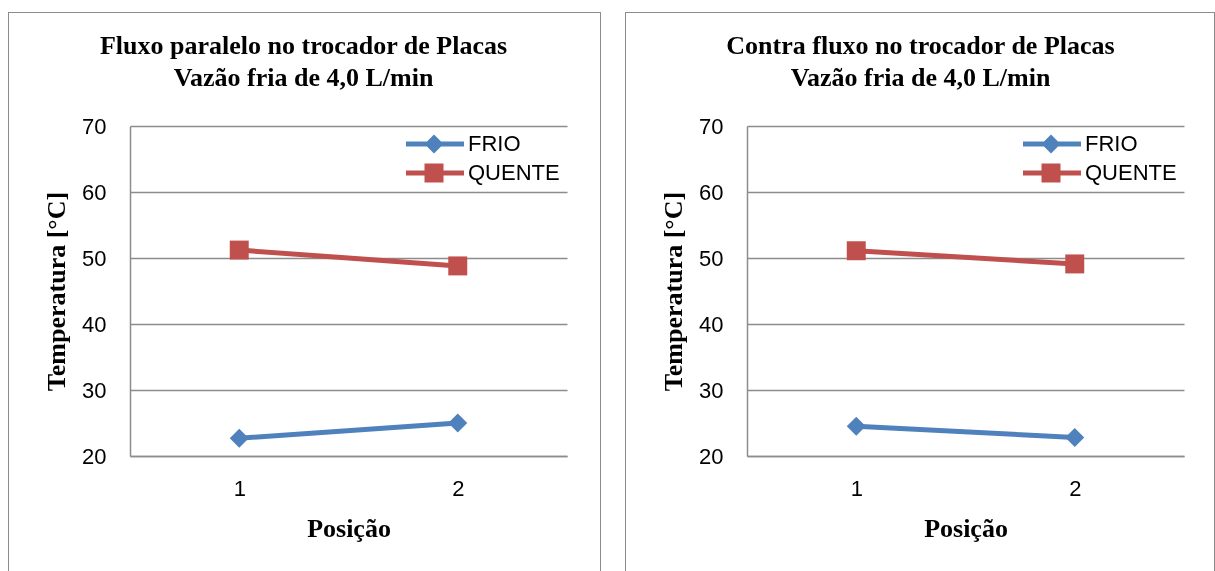 This screenshot has height=571, width=1215. I want to click on chart-title: Fluxo paralelo no trocador de Placas Vazão fria de 4,0 L/min, so click(303, 61).